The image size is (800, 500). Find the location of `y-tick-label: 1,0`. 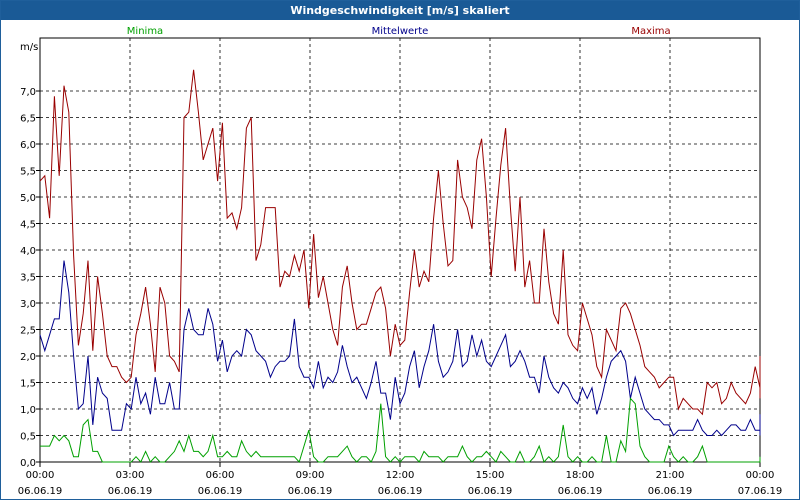

y-tick-label: 1,0 is located at coordinates (28, 410).